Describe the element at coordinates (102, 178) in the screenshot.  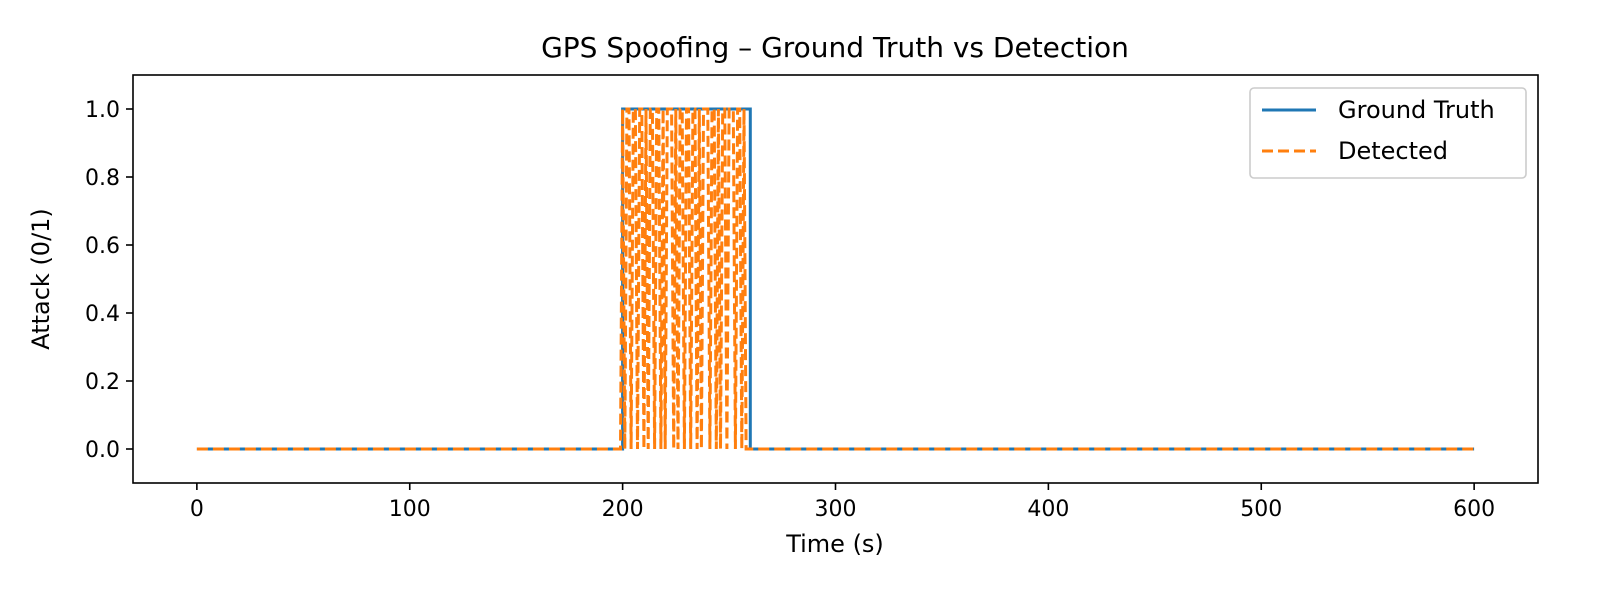
I see `y-tick-label: 0.8` at that location.